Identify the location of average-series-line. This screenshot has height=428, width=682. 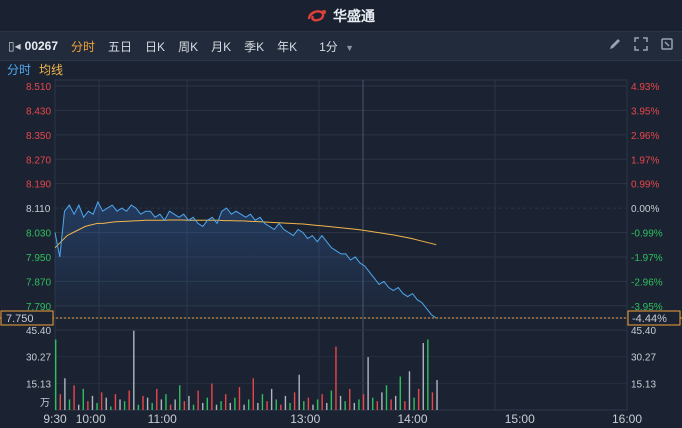
(245, 234).